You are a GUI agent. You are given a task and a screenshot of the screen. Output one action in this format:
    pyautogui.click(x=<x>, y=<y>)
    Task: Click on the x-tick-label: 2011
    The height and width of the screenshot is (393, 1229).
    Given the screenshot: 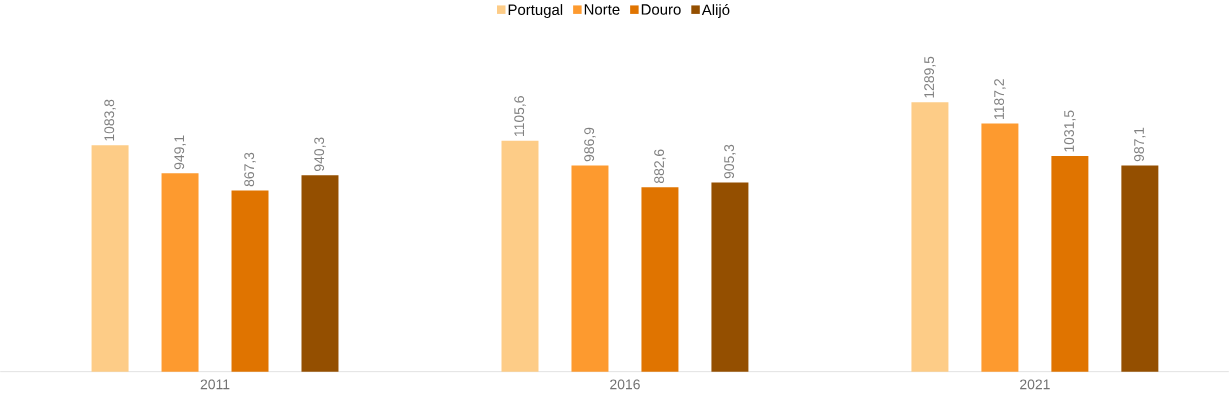 What is the action you would take?
    pyautogui.click(x=215, y=384)
    